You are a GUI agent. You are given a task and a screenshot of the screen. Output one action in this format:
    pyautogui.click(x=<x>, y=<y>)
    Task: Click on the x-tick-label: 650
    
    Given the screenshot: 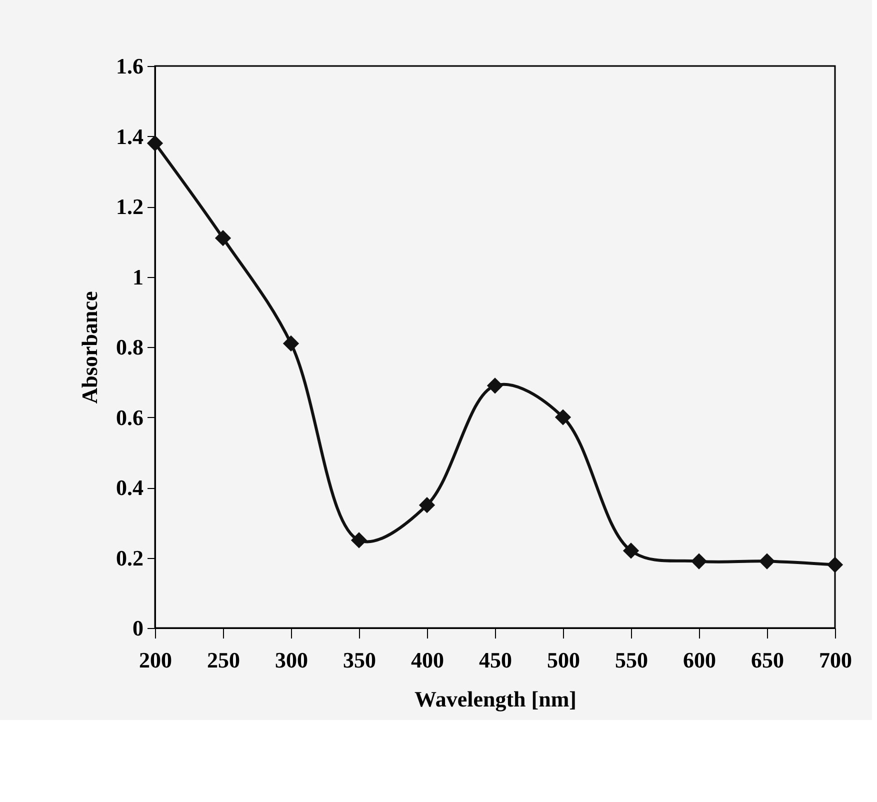 What is the action you would take?
    pyautogui.click(x=767, y=660)
    